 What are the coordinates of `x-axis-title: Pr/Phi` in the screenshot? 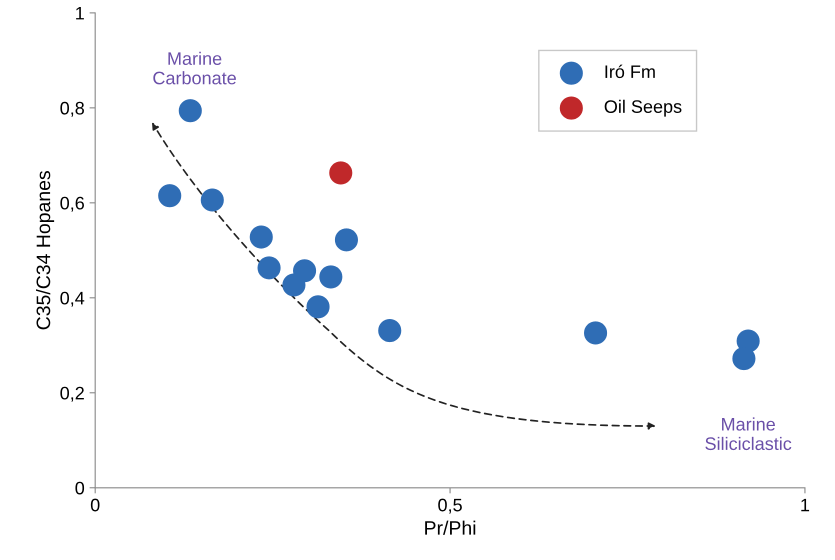 It's located at (450, 527).